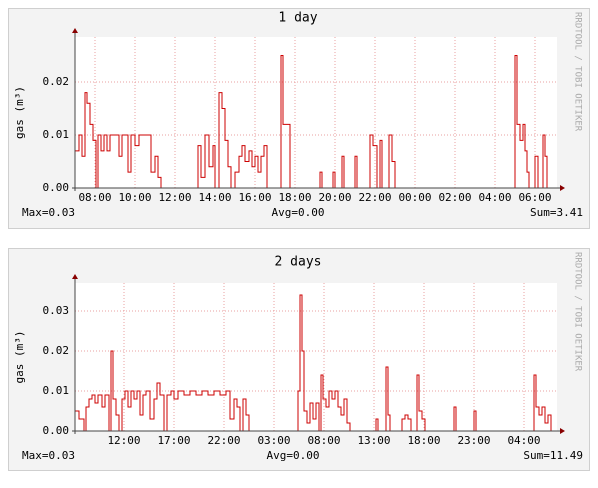 The image size is (598, 488). Describe the element at coordinates (556, 212) in the screenshot. I see `footer-text: Sum=3.41` at that location.